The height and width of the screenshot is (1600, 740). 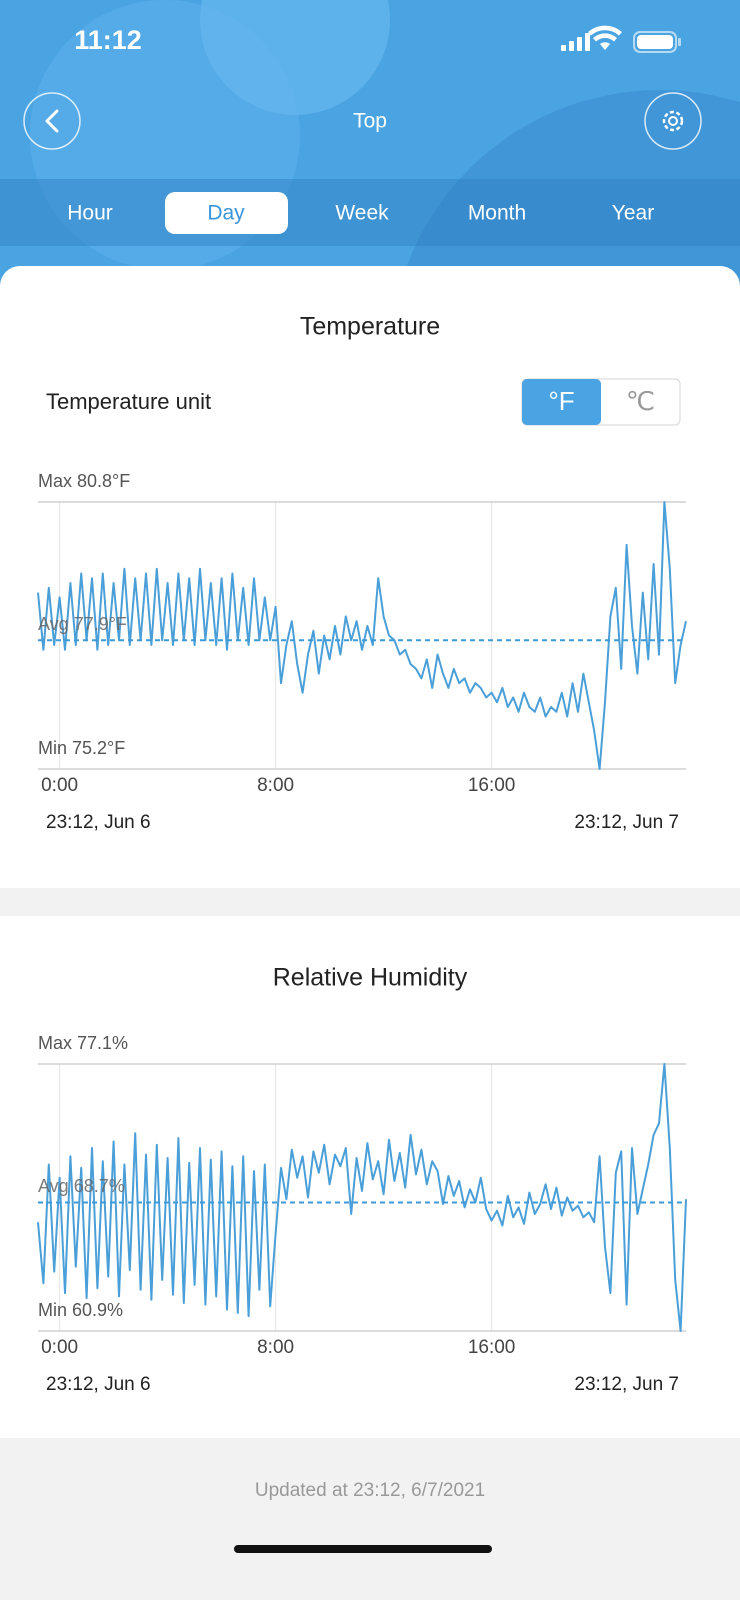 I want to click on tab: Year, so click(x=633, y=213).